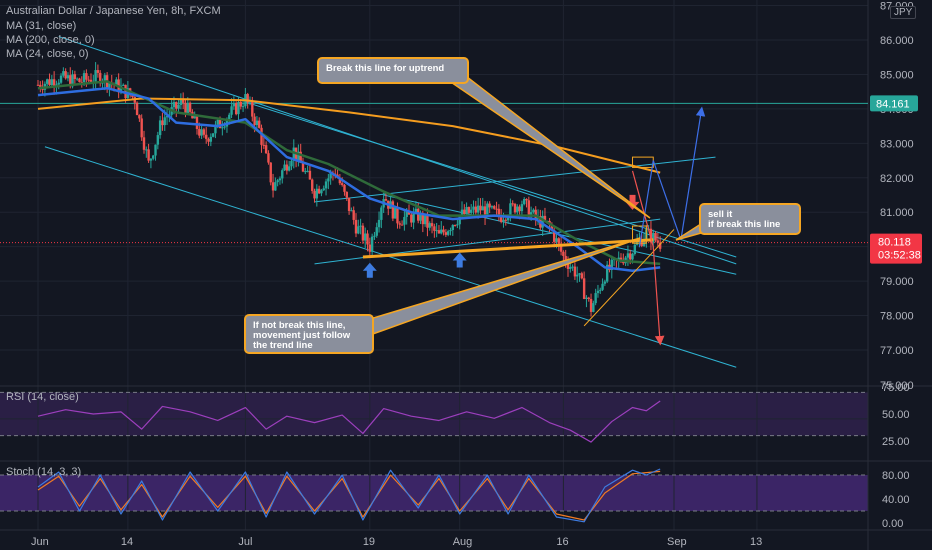  Describe the element at coordinates (369, 542) in the screenshot. I see `time-label: 19` at that location.